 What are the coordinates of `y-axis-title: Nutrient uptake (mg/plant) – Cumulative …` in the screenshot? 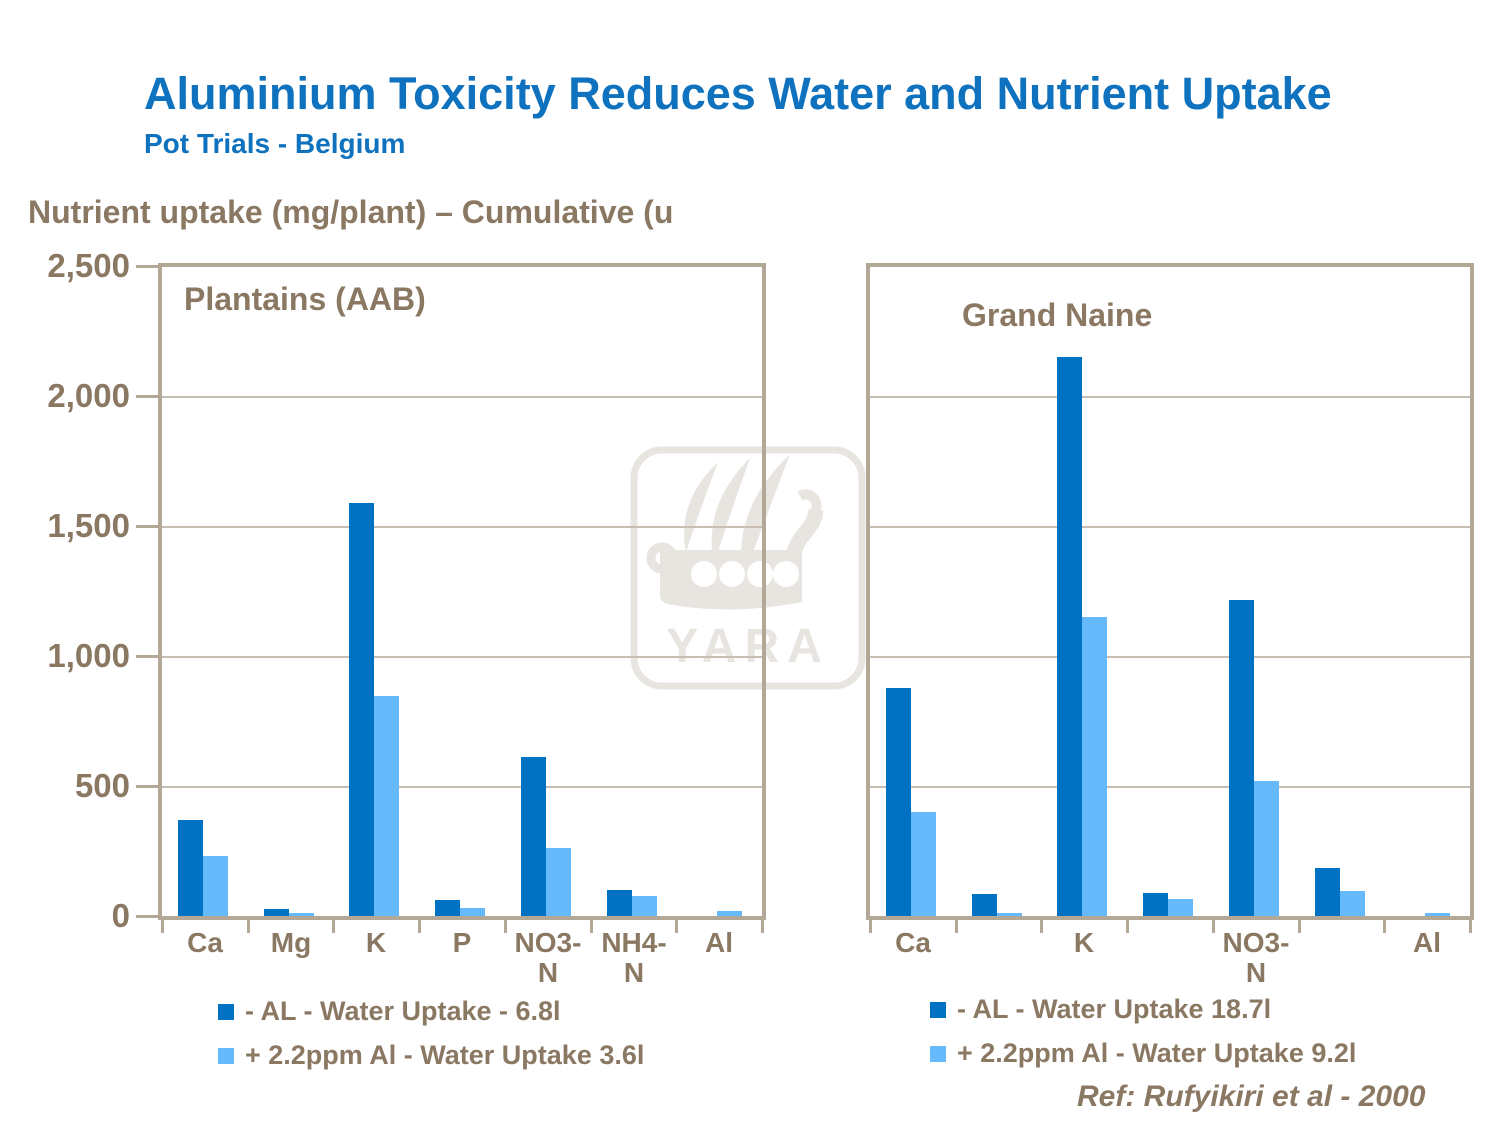 It's located at (351, 212).